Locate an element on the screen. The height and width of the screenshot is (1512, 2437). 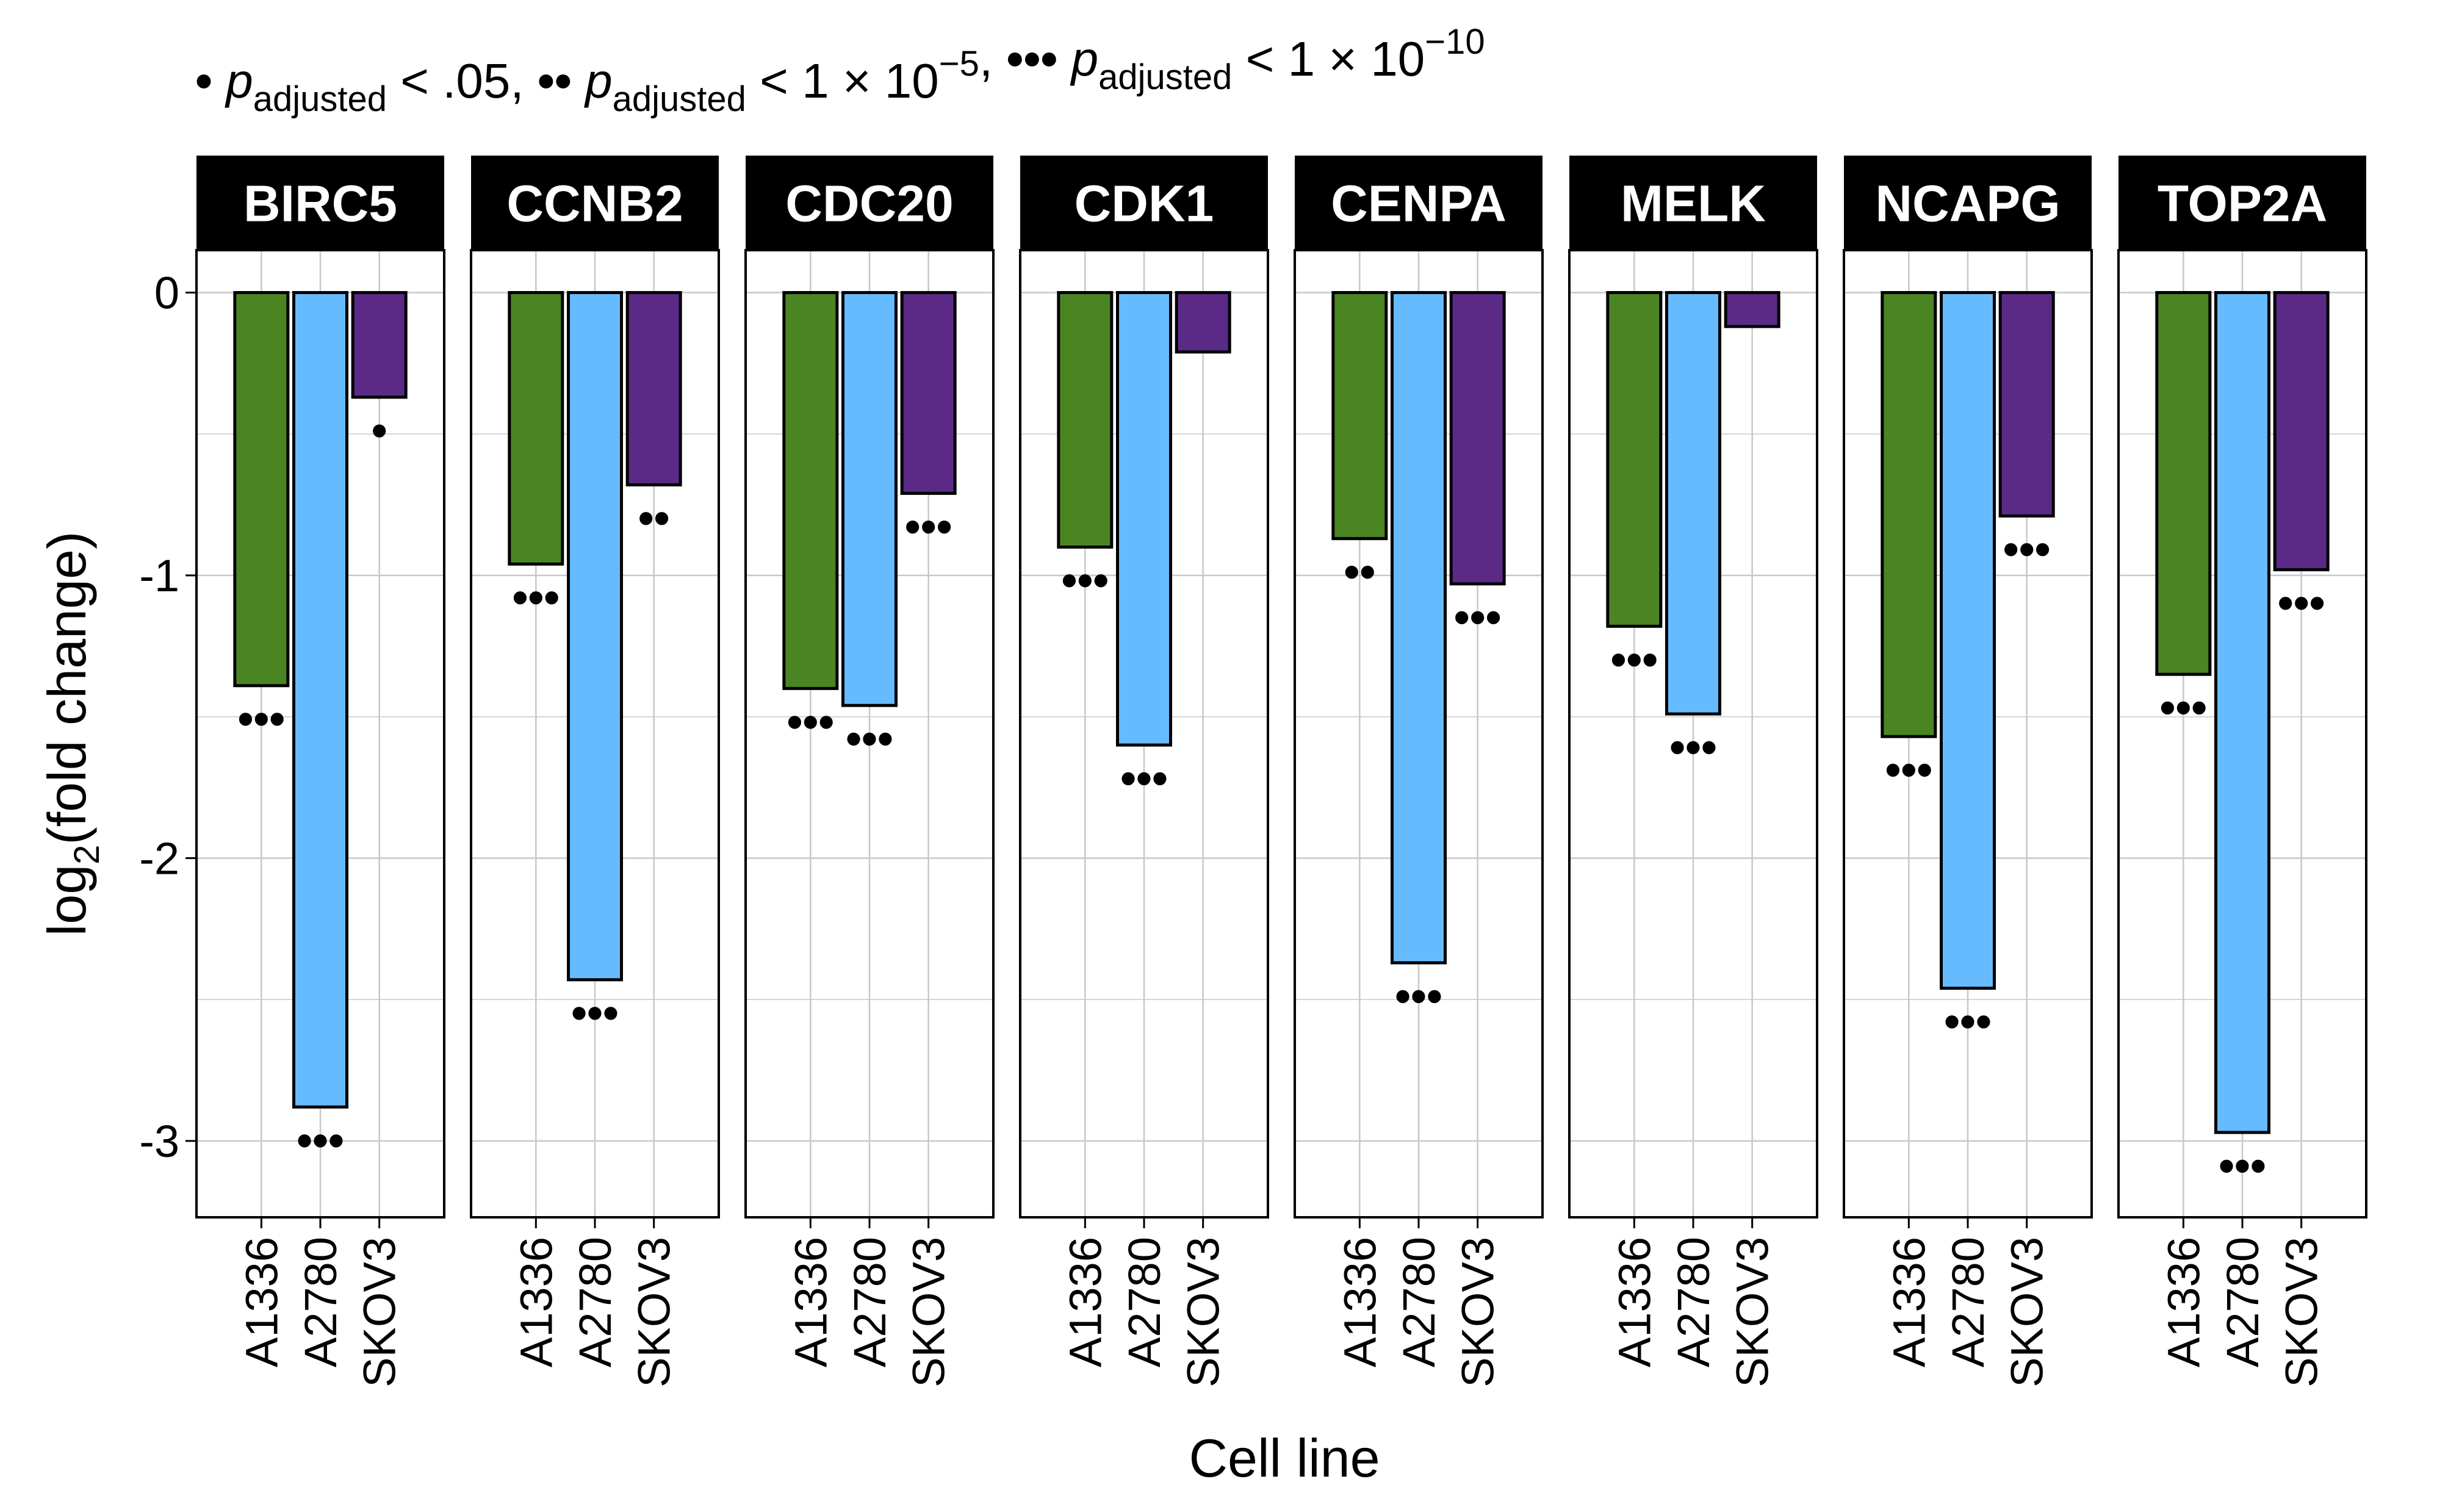
bar-ncapg-a2780 is located at coordinates (1968, 640).